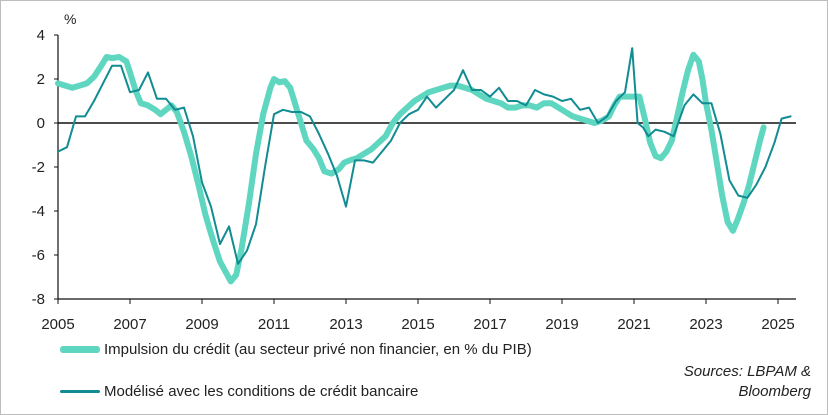 This screenshot has height=415, width=828. Describe the element at coordinates (705, 324) in the screenshot. I see `x-tick-label: 2023` at that location.